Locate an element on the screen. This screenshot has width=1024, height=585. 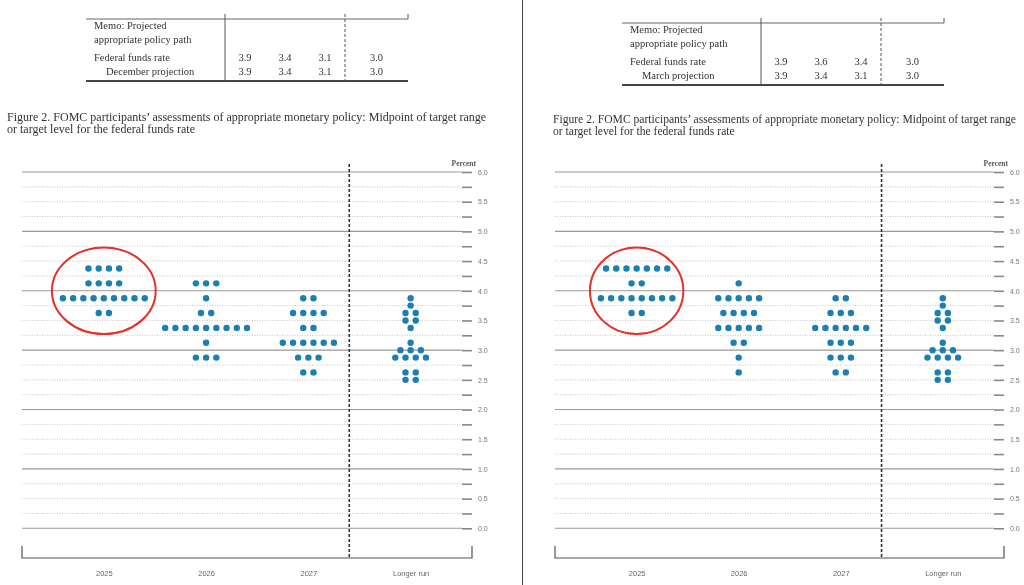
text: 3.6 is located at coordinates (821, 61).